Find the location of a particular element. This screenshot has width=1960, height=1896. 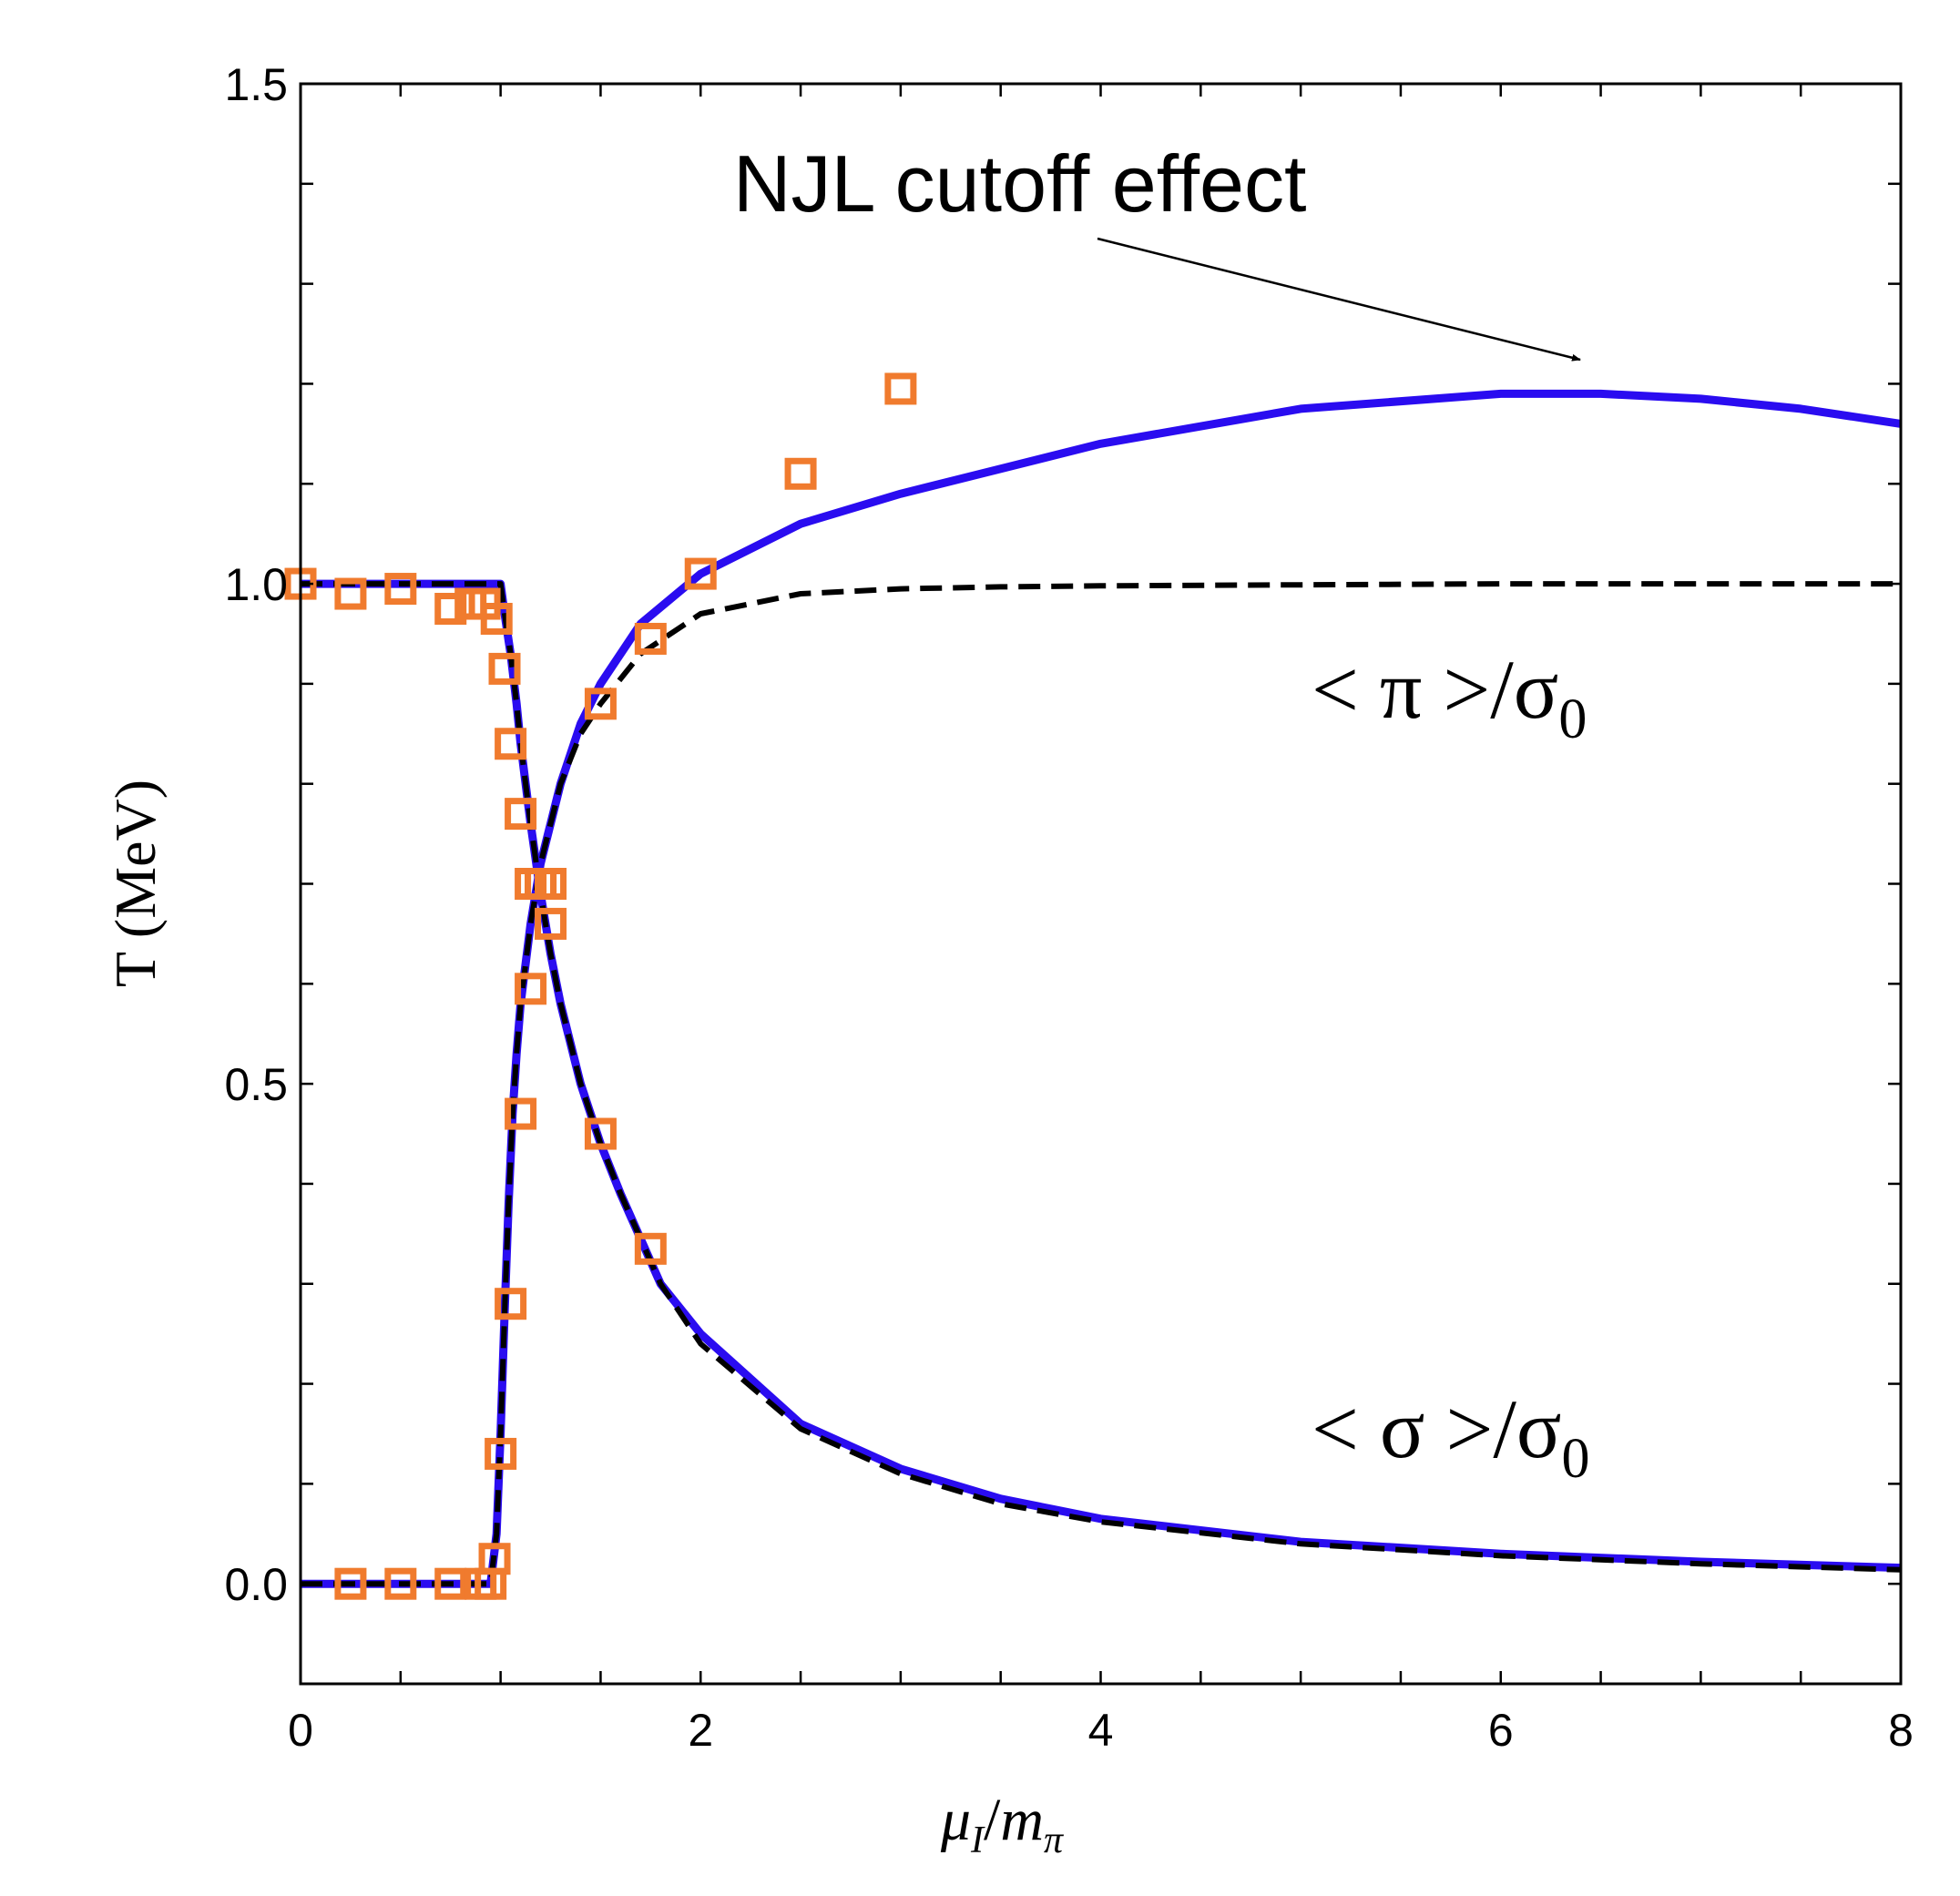

x-tick-label: 0 is located at coordinates (300, 1731).